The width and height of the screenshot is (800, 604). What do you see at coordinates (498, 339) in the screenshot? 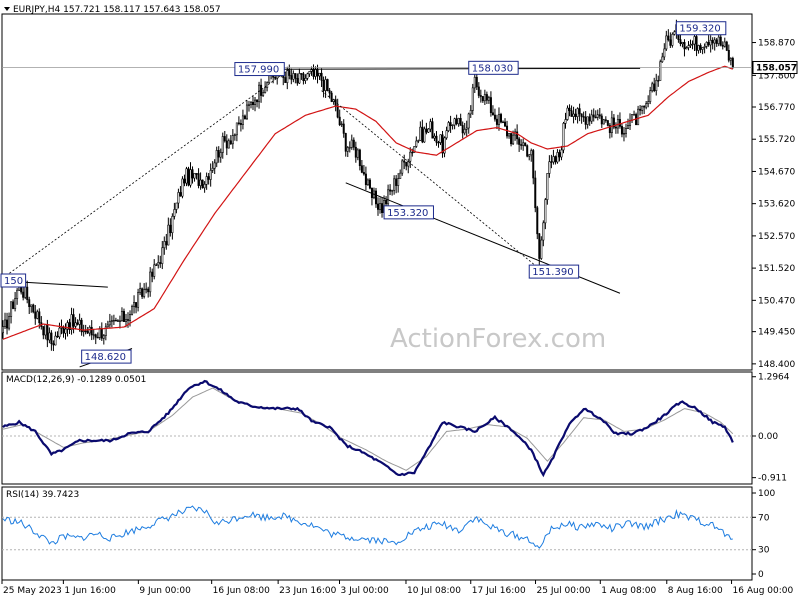
I see `watermark-text: ActionForex.com` at bounding box center [498, 339].